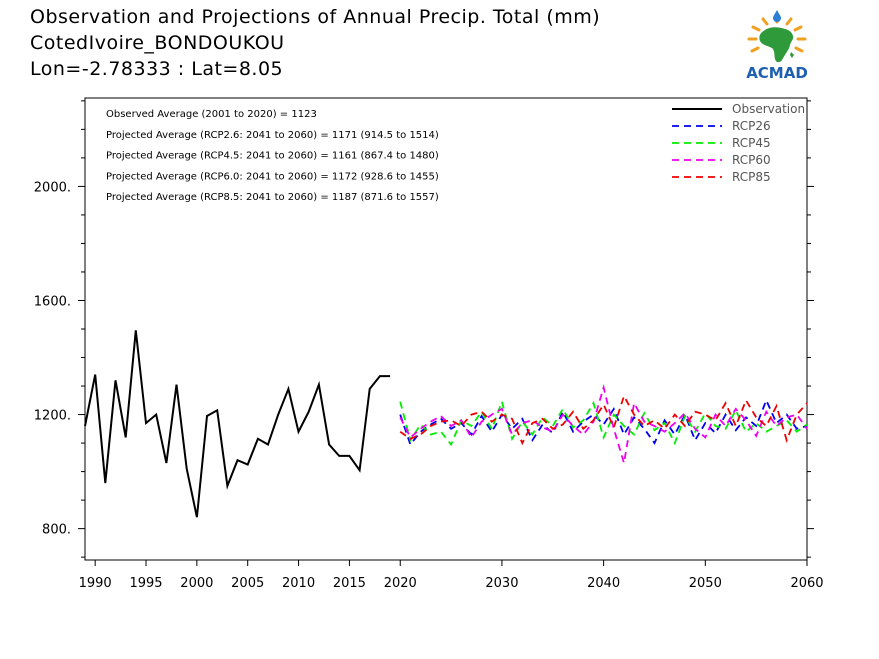 The height and width of the screenshot is (659, 879). Describe the element at coordinates (751, 160) in the screenshot. I see `legend-label-rcp60: RCP60` at that location.